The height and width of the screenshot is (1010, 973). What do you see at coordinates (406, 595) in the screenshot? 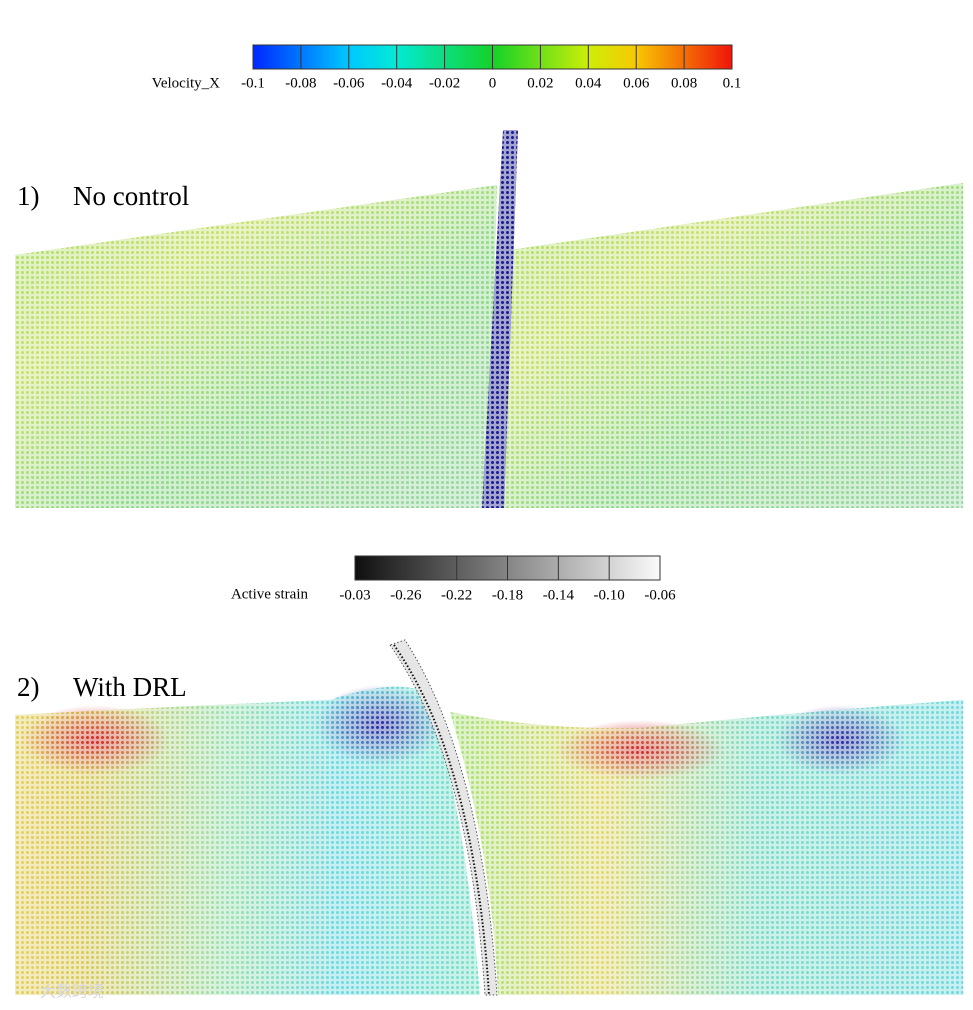
I see `colorbar-tick-label: -0.26` at bounding box center [406, 595].